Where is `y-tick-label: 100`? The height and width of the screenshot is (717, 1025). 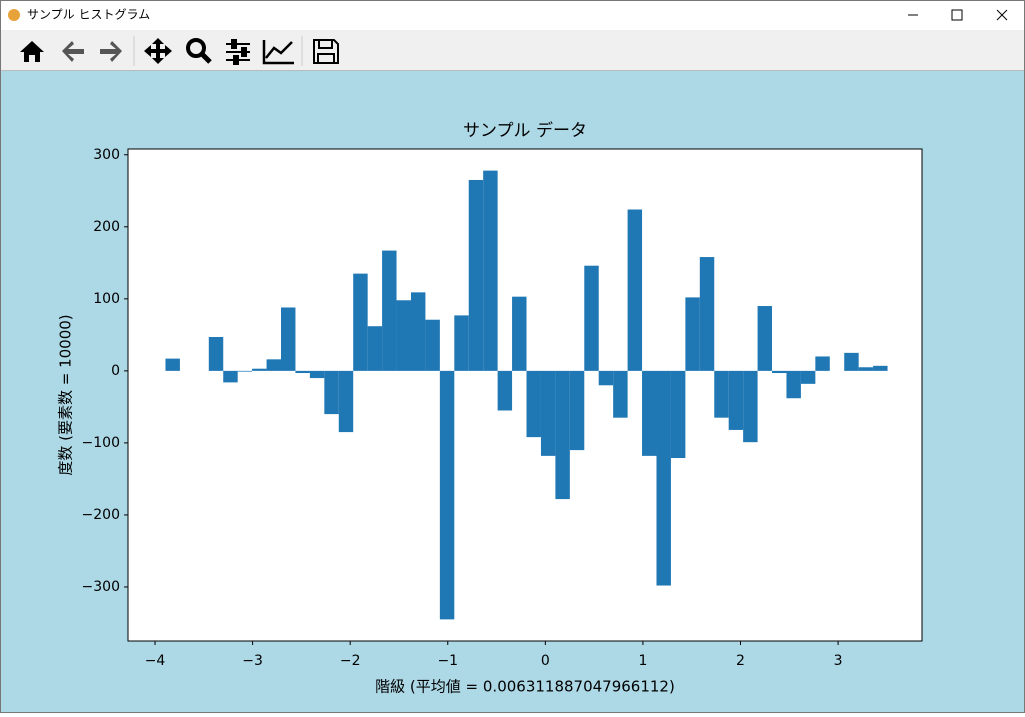
y-tick-label: 100 is located at coordinates (106, 299).